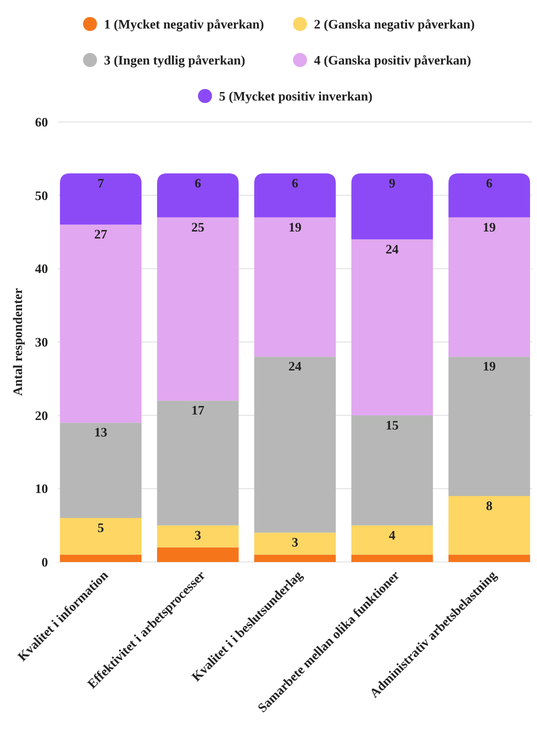  What do you see at coordinates (393, 60) in the screenshot?
I see `legend-label: 4 (Ganska positiv påverkan)` at bounding box center [393, 60].